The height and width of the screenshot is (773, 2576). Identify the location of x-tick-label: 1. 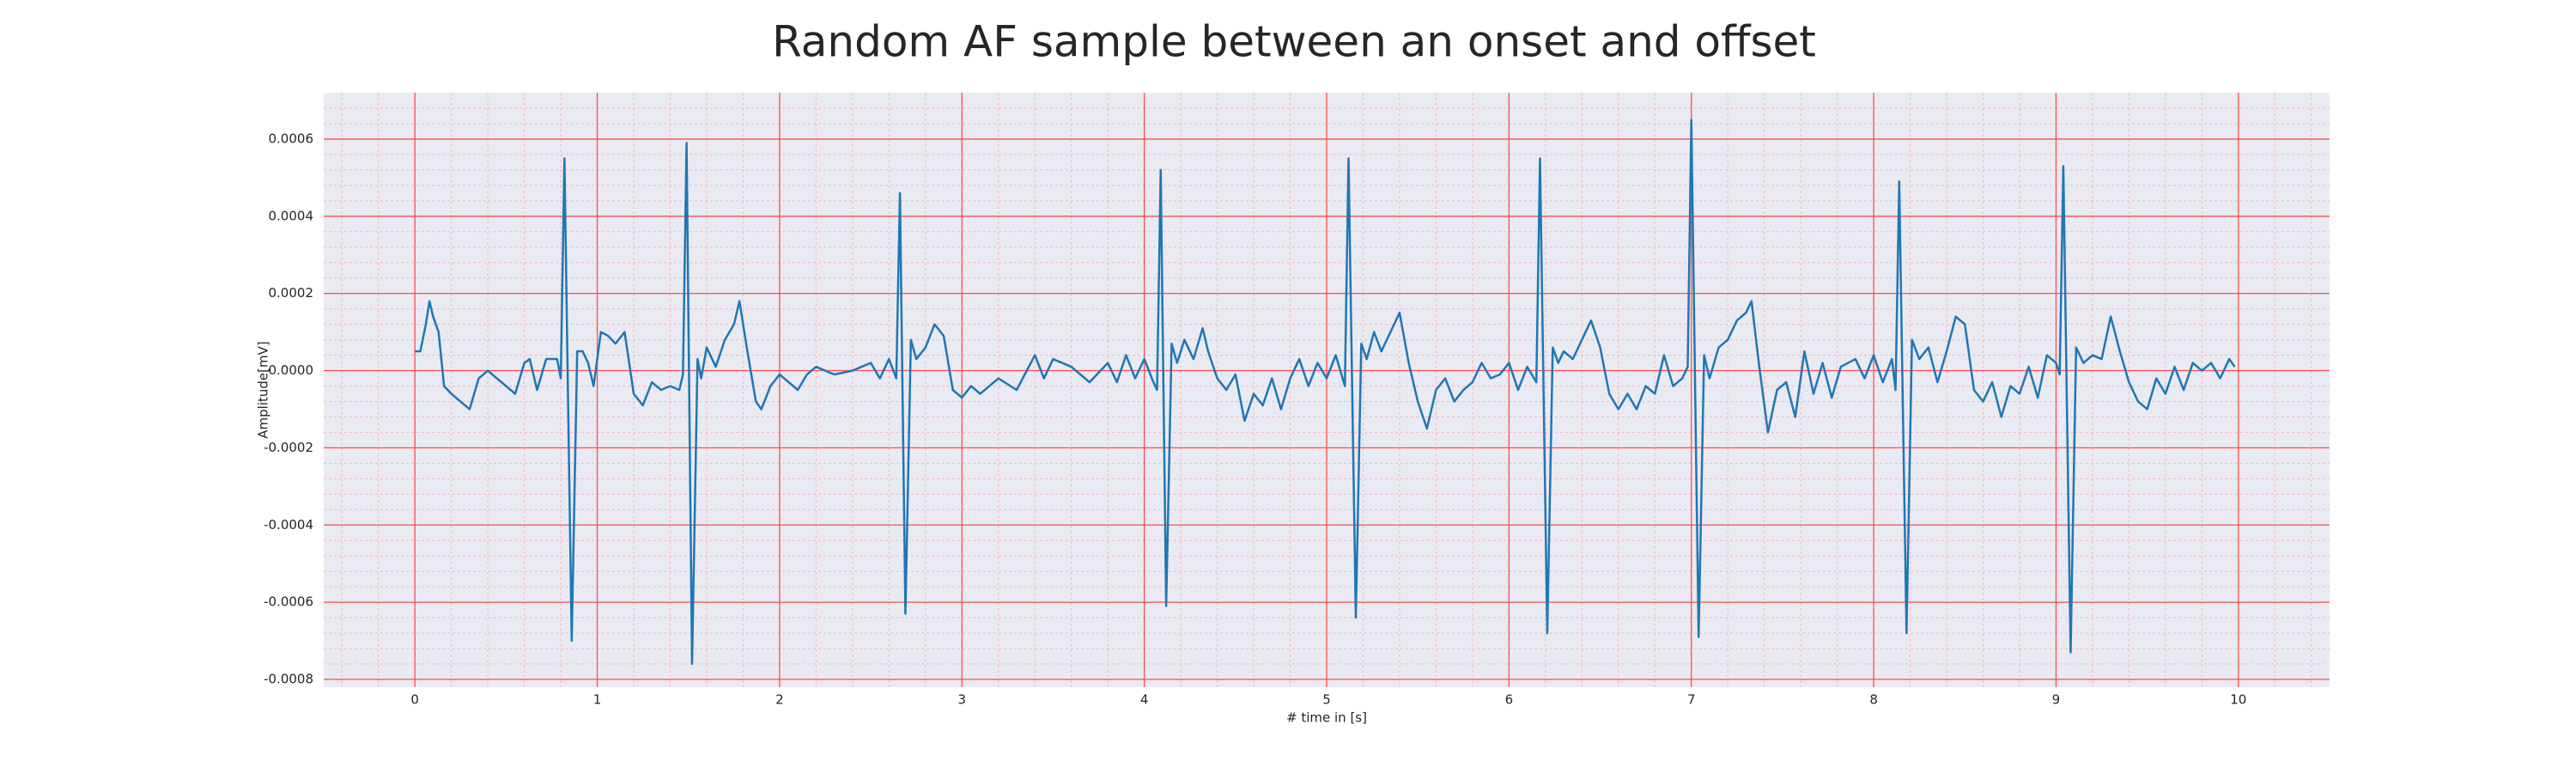
(597, 700).